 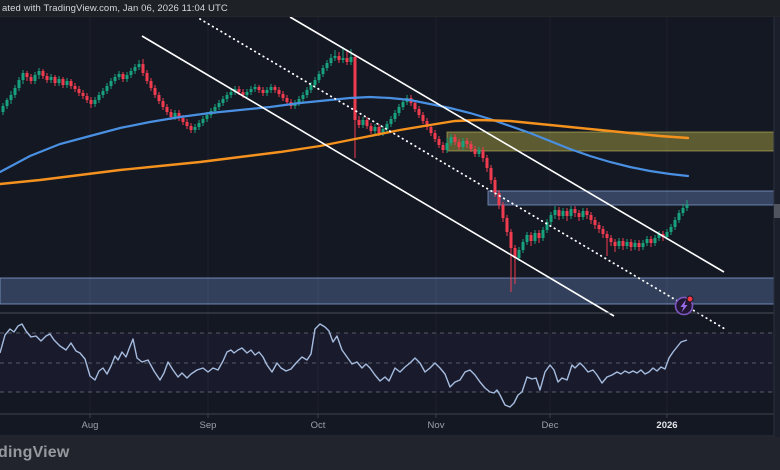 I want to click on badge-dot, so click(x=690, y=299).